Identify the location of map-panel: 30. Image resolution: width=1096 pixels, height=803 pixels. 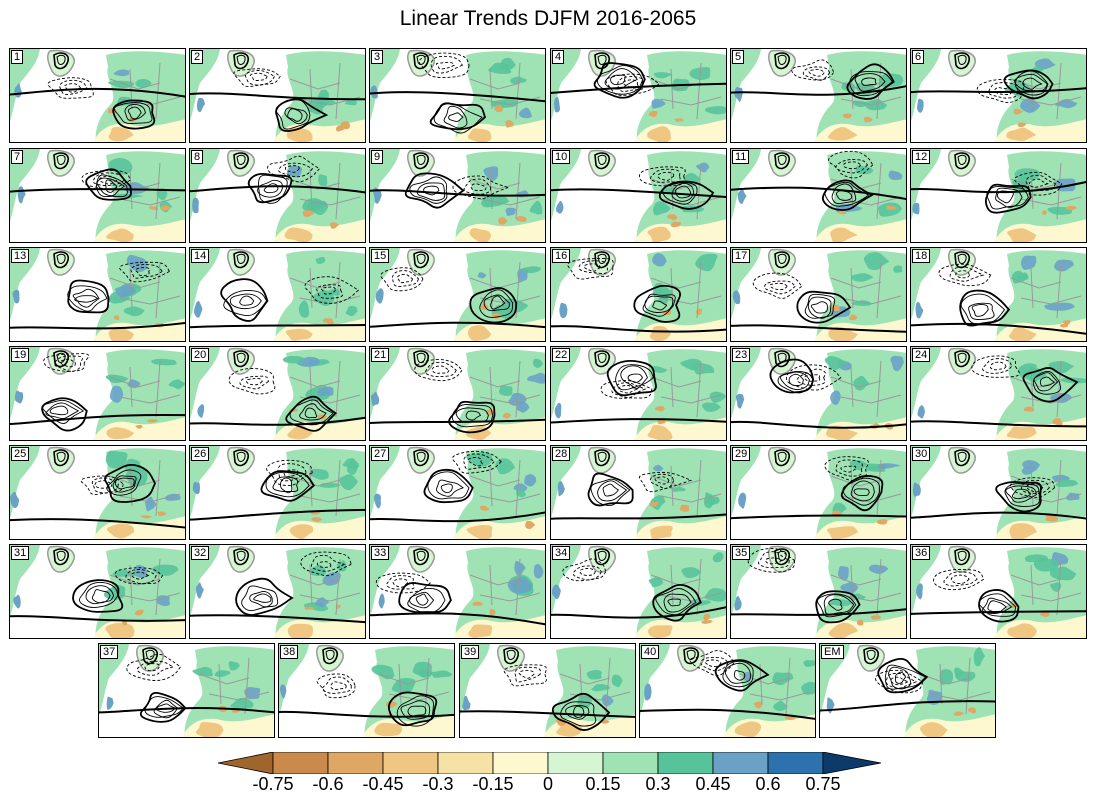
(998, 492).